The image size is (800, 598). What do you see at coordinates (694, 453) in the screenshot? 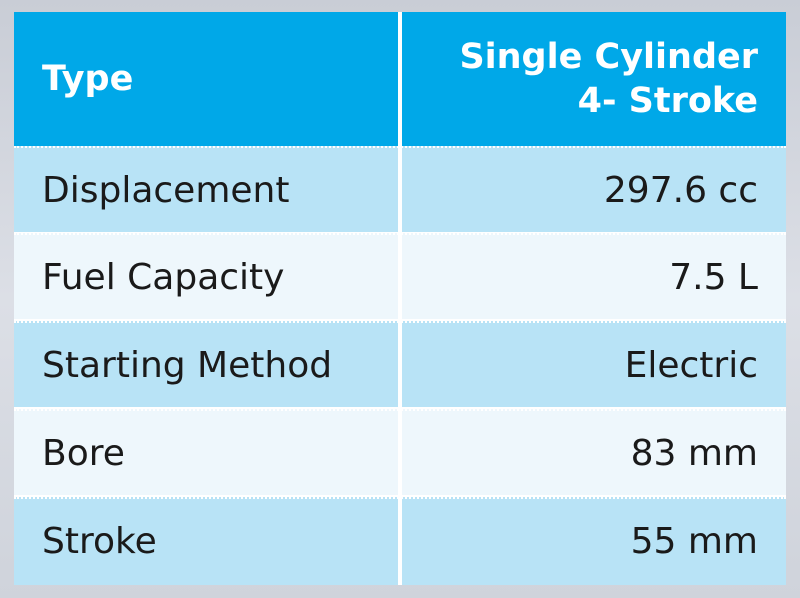
I see `row-value: 83 mm` at bounding box center [694, 453].